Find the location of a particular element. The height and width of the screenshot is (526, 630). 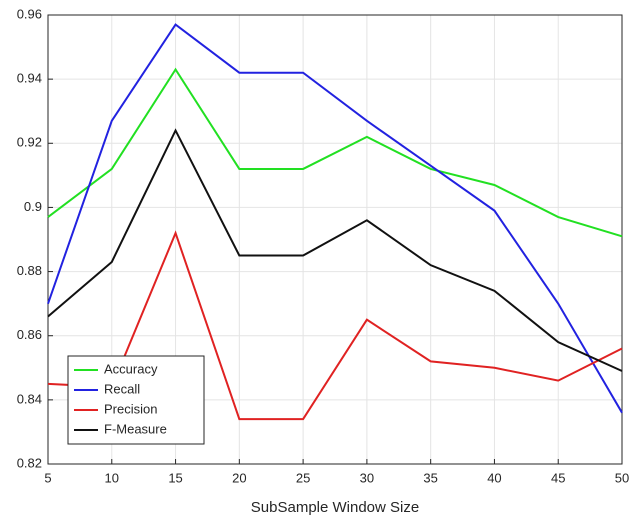

x-tick-label: 25 is located at coordinates (303, 477).